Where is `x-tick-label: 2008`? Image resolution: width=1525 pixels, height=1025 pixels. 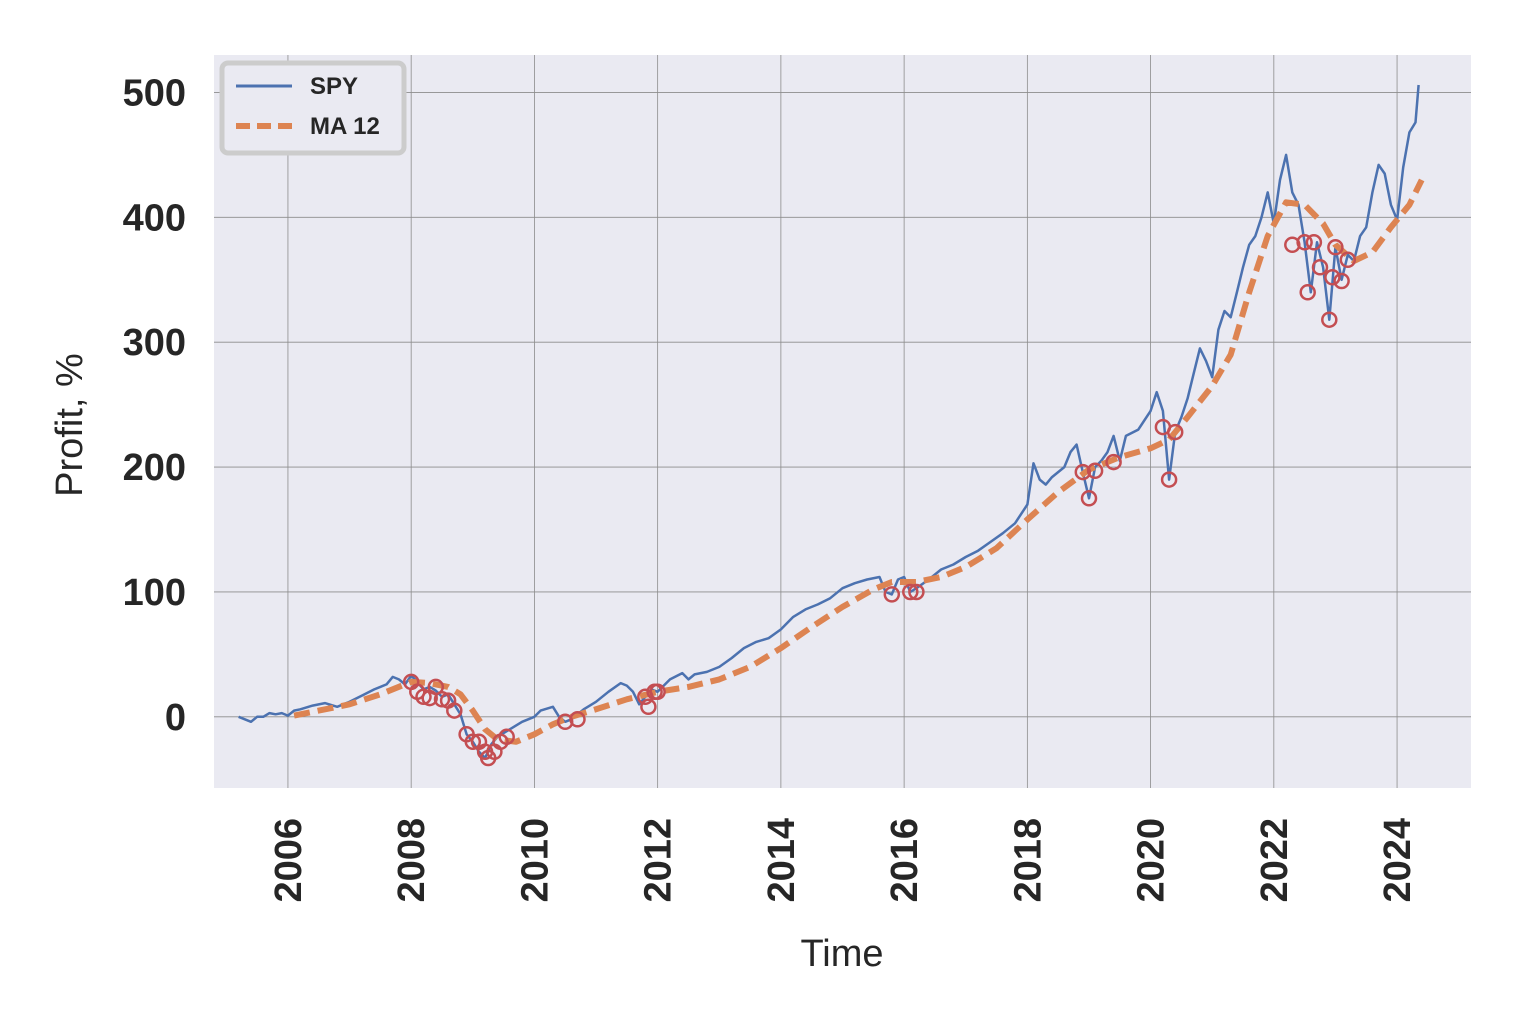
x-tick-label: 2008 is located at coordinates (412, 860).